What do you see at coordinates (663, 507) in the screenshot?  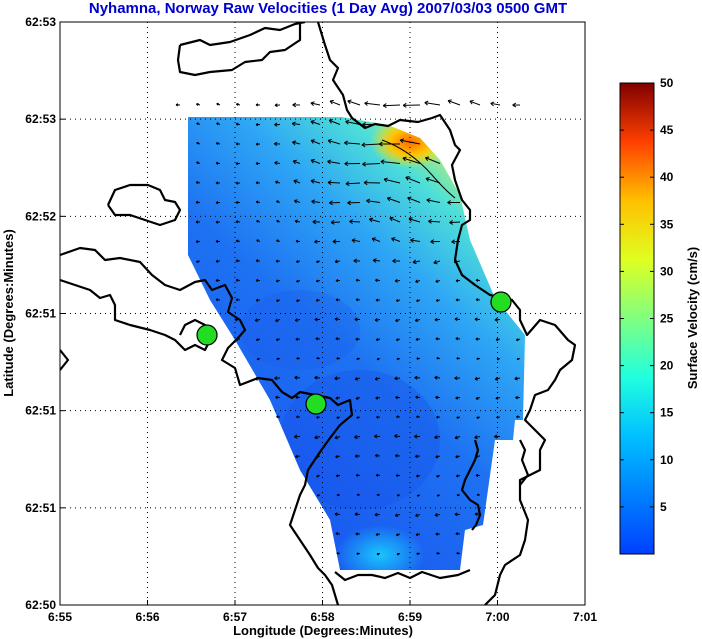 I see `colorbar-tick-label: 5` at bounding box center [663, 507].